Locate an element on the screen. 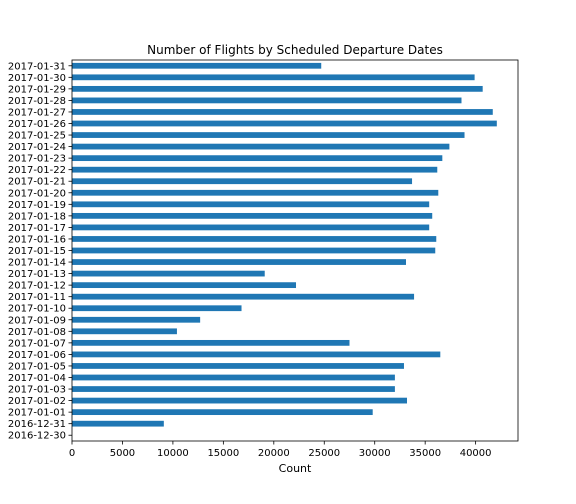  y-tick-label: 2017-01-19 is located at coordinates (37, 205).